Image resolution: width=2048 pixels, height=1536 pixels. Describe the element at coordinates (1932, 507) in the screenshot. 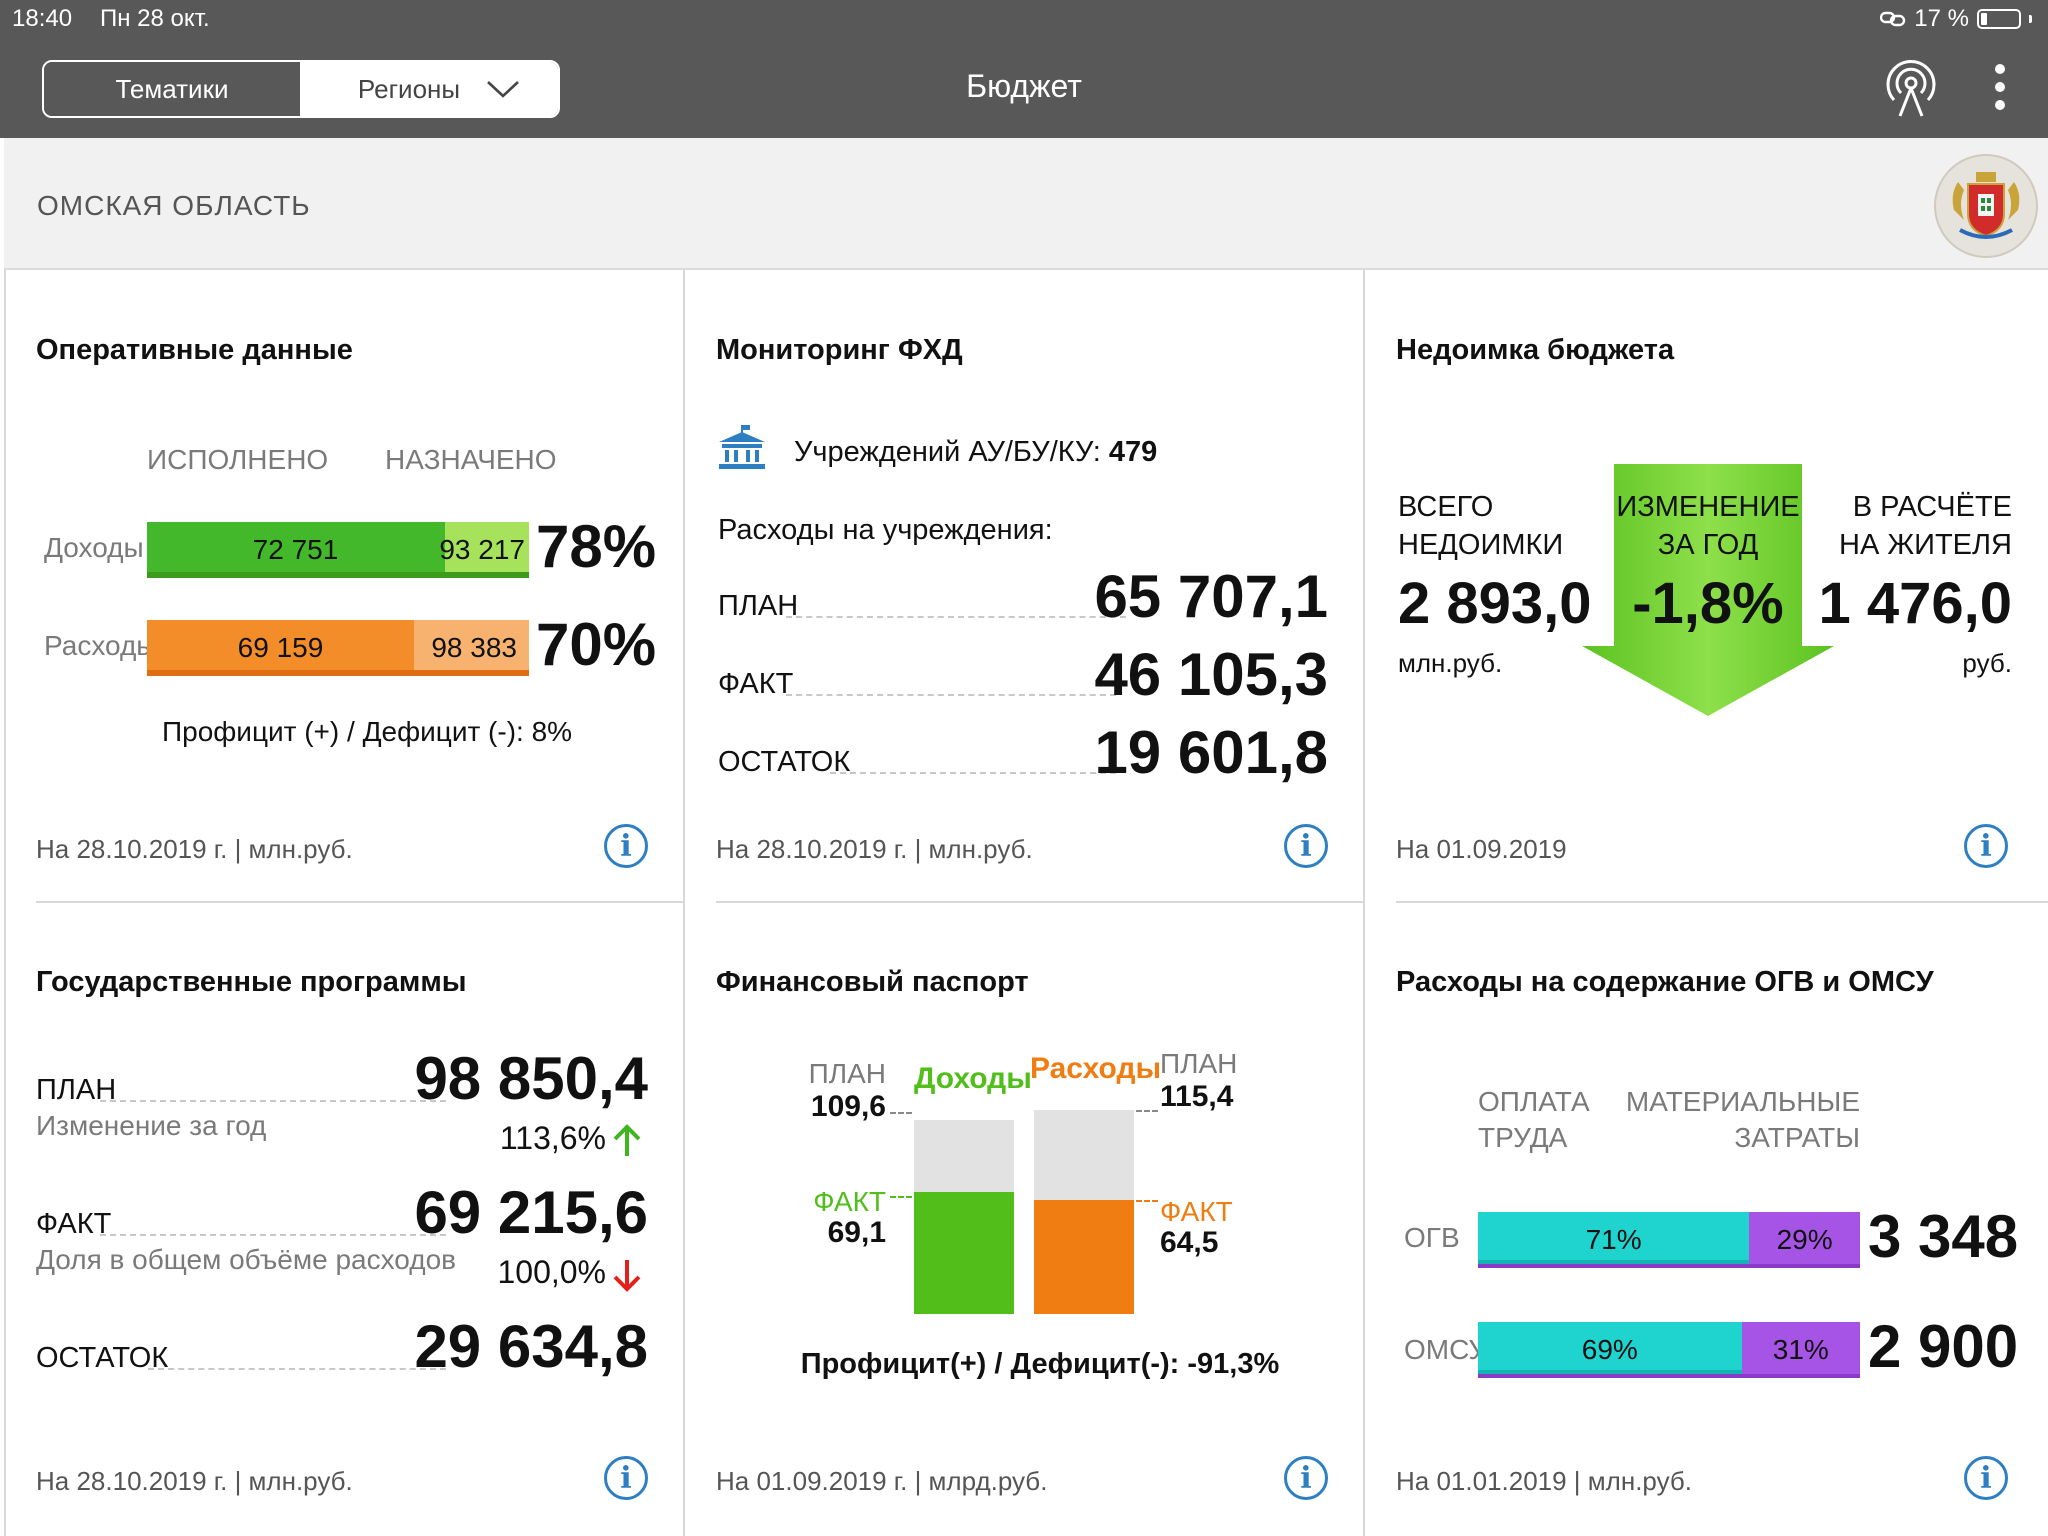

I see `per-capita-caption-line1: В РАСЧЁТЕ` at that location.